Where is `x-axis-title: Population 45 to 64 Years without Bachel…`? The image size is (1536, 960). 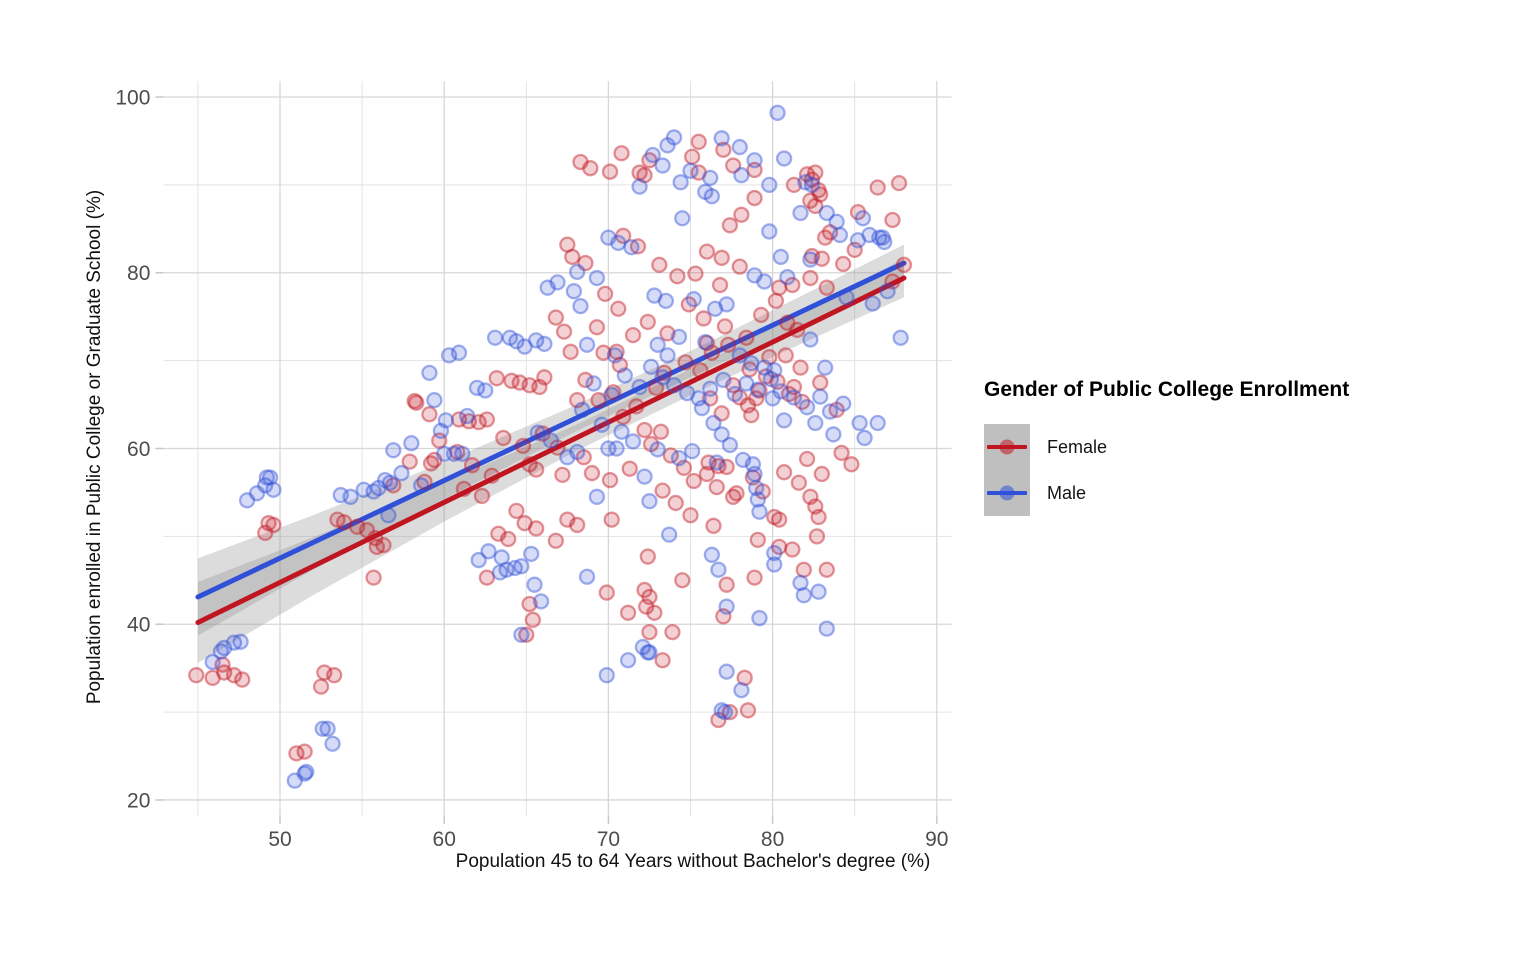
x-axis-title: Population 45 to 64 Years without Bachel… is located at coordinates (693, 861).